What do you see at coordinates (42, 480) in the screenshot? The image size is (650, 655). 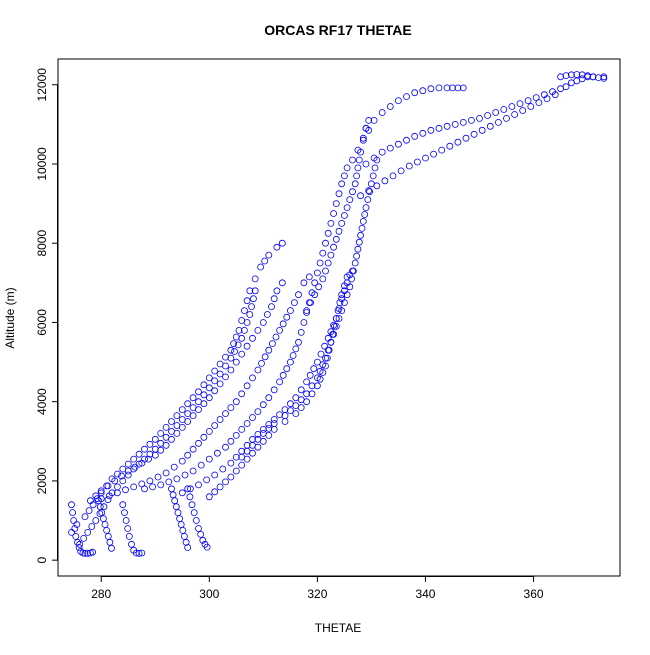 I see `y-tick-label: 2000` at bounding box center [42, 480].